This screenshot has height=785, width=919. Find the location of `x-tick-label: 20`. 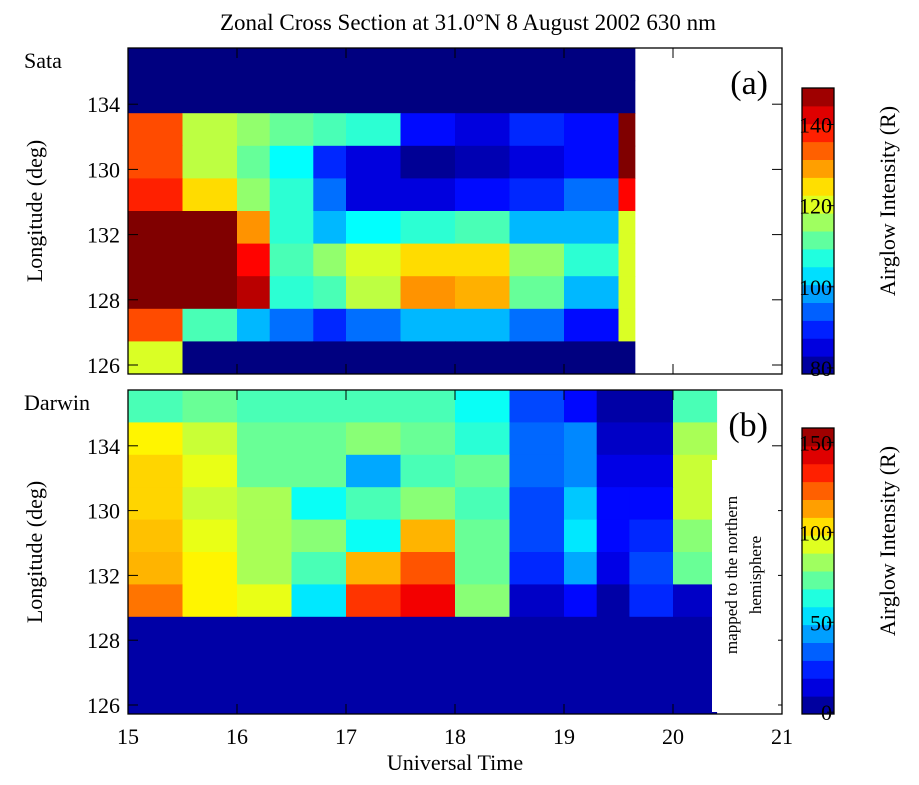

x-tick-label: 20 is located at coordinates (673, 736).